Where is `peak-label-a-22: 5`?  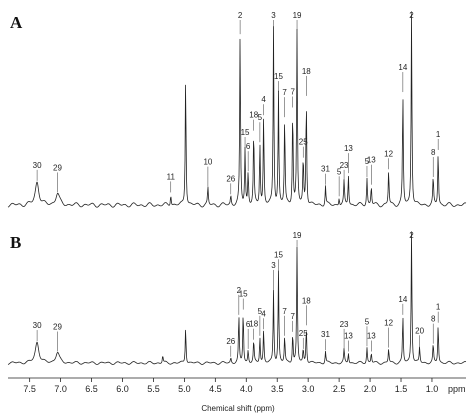 peak-label-a-22: 5 is located at coordinates (367, 161).